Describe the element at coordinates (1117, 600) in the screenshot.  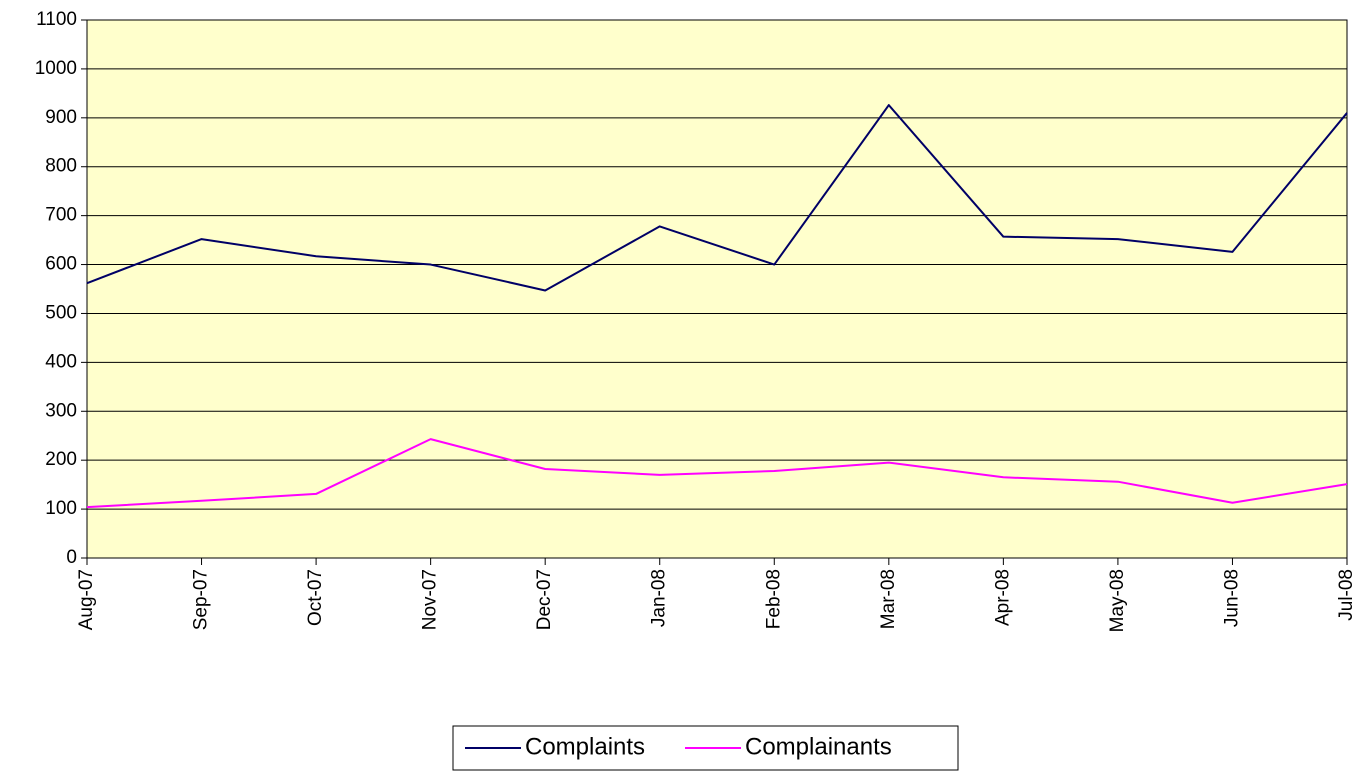
I see `x-tick-label: May-08` at that location.